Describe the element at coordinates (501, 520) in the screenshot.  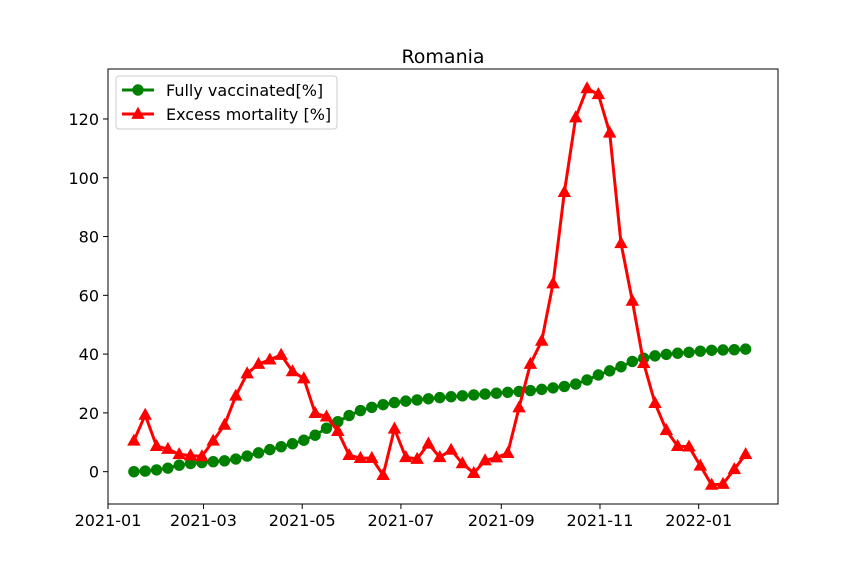
I see `x-tick-label: 2021-09` at that location.